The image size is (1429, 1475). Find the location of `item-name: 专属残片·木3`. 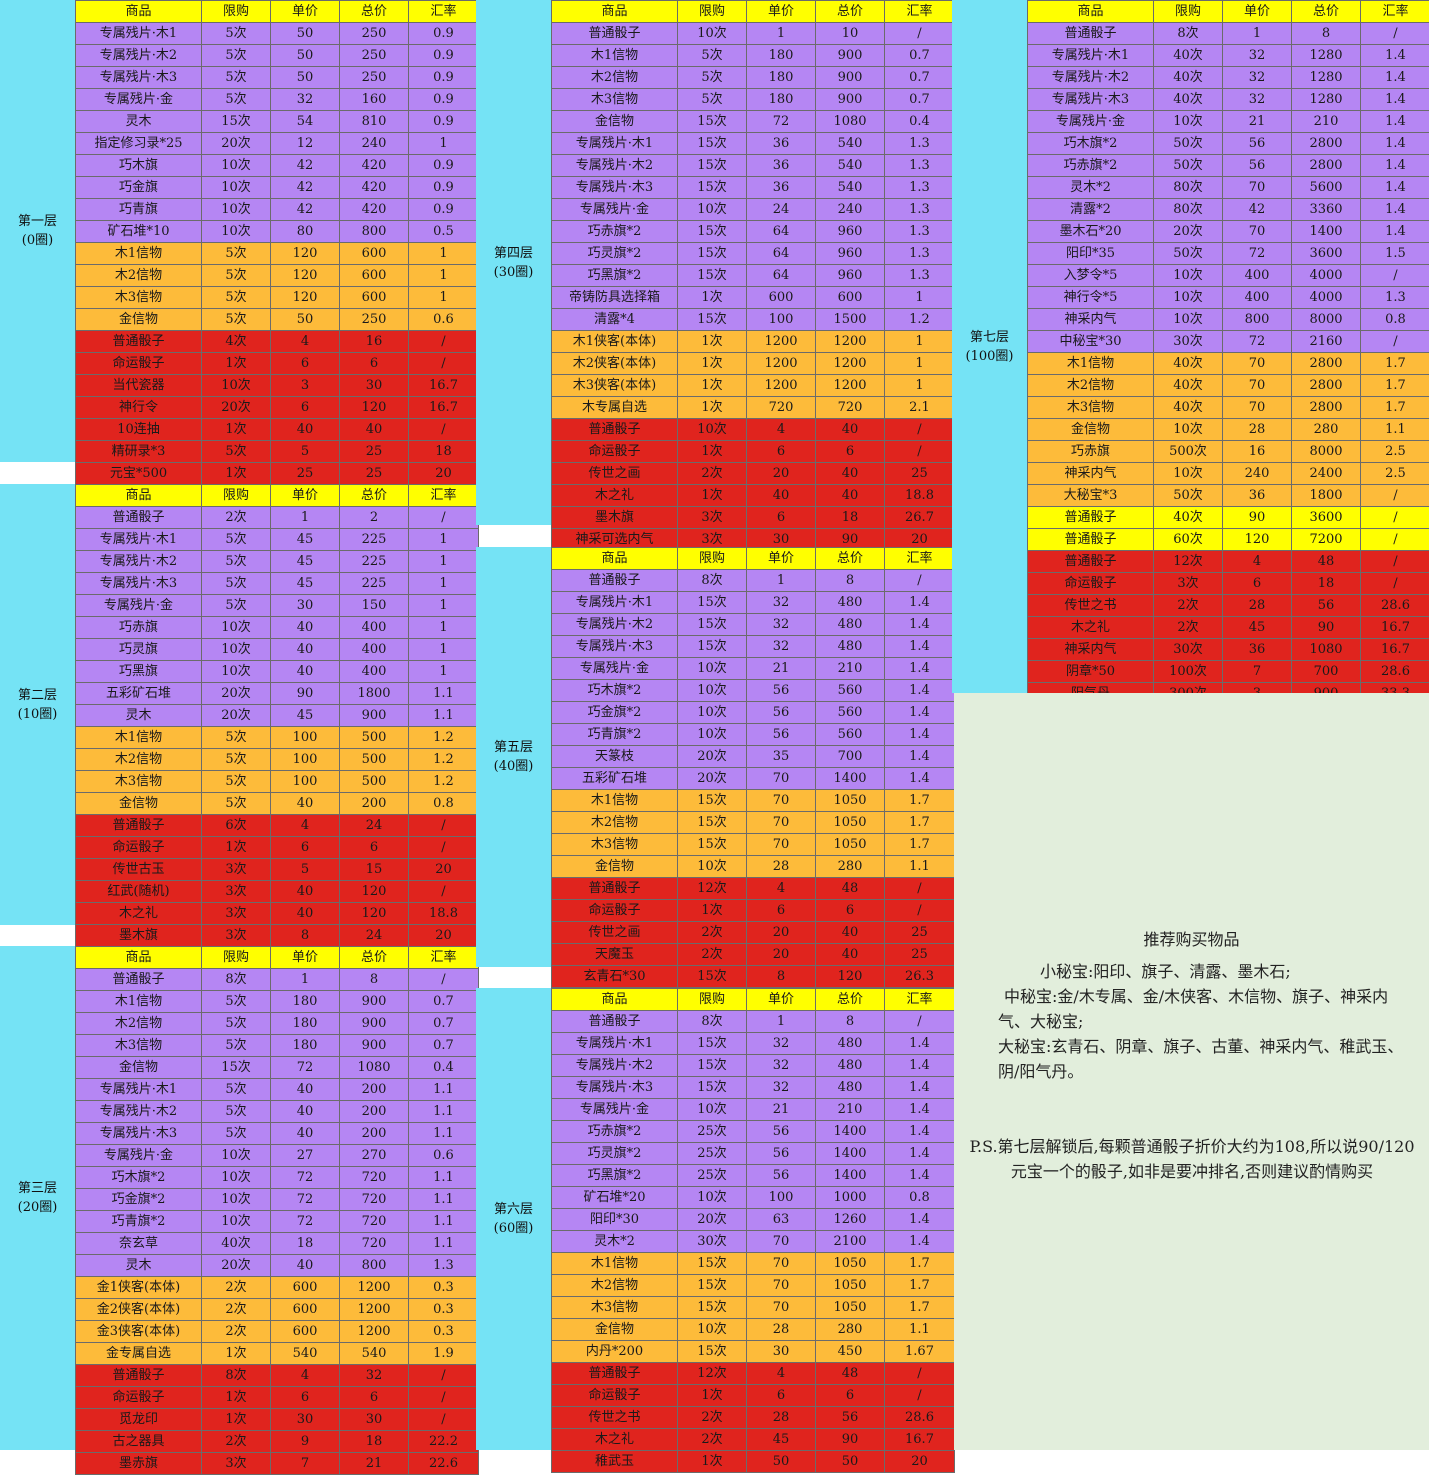

item-name: 专属残片·木3 is located at coordinates (139, 1134).